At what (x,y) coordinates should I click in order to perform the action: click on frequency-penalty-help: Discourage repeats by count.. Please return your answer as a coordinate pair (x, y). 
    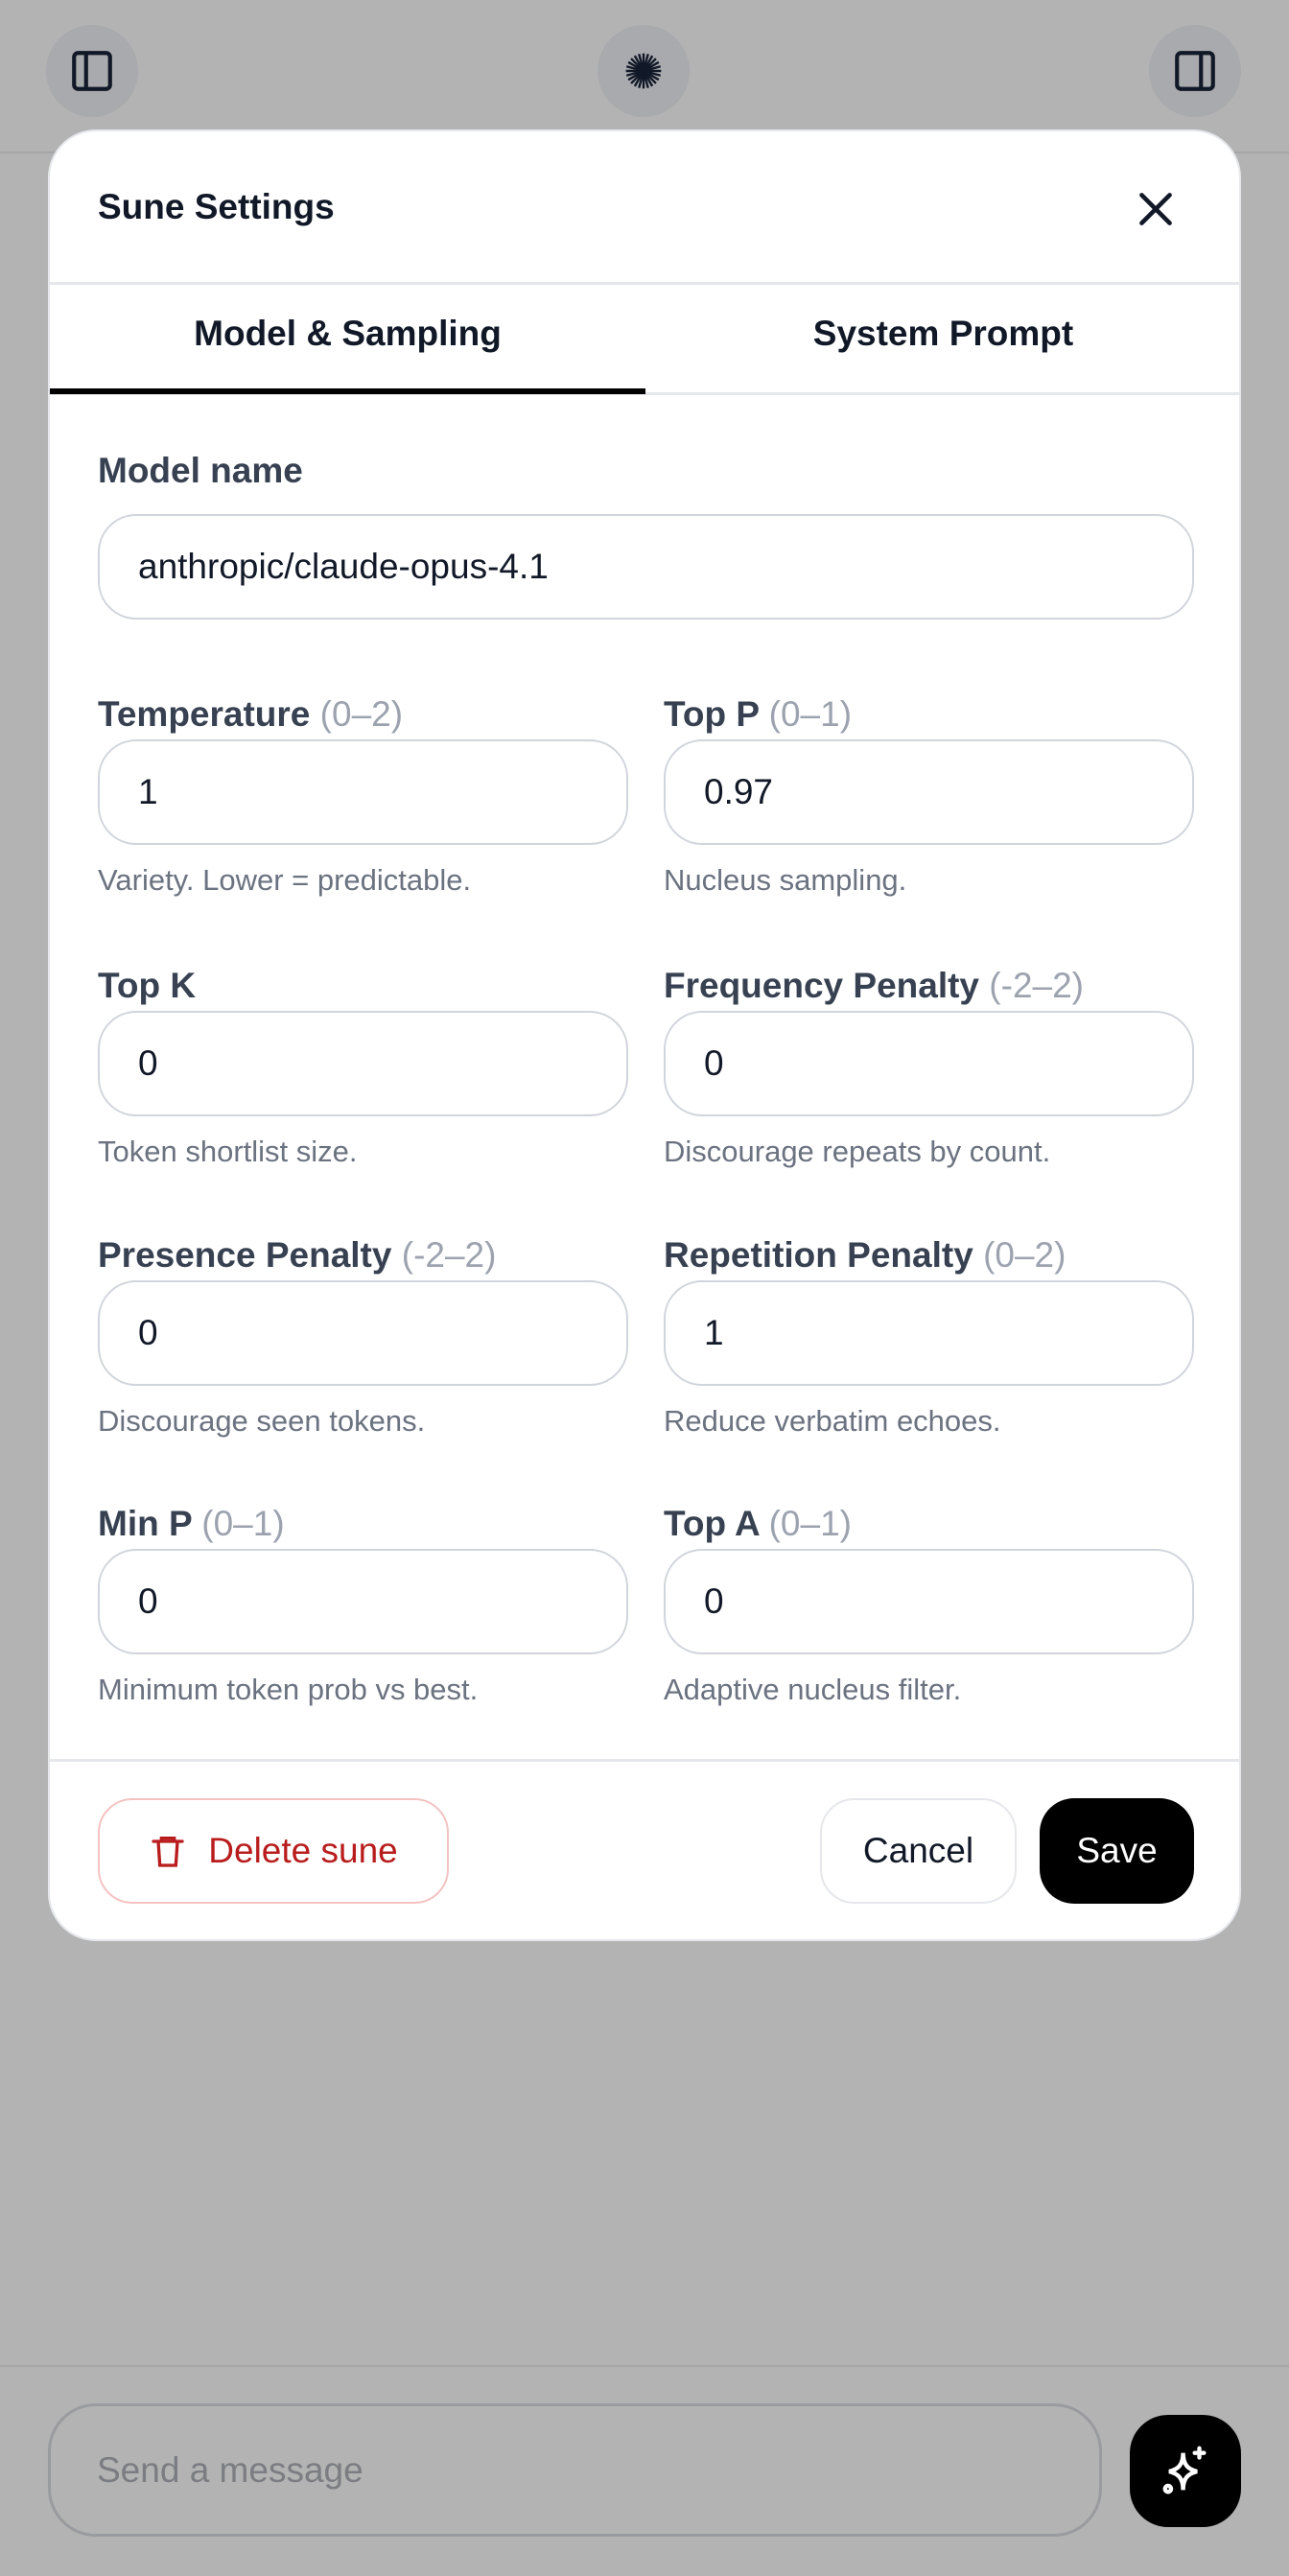
    Looking at the image, I should click on (857, 1151).